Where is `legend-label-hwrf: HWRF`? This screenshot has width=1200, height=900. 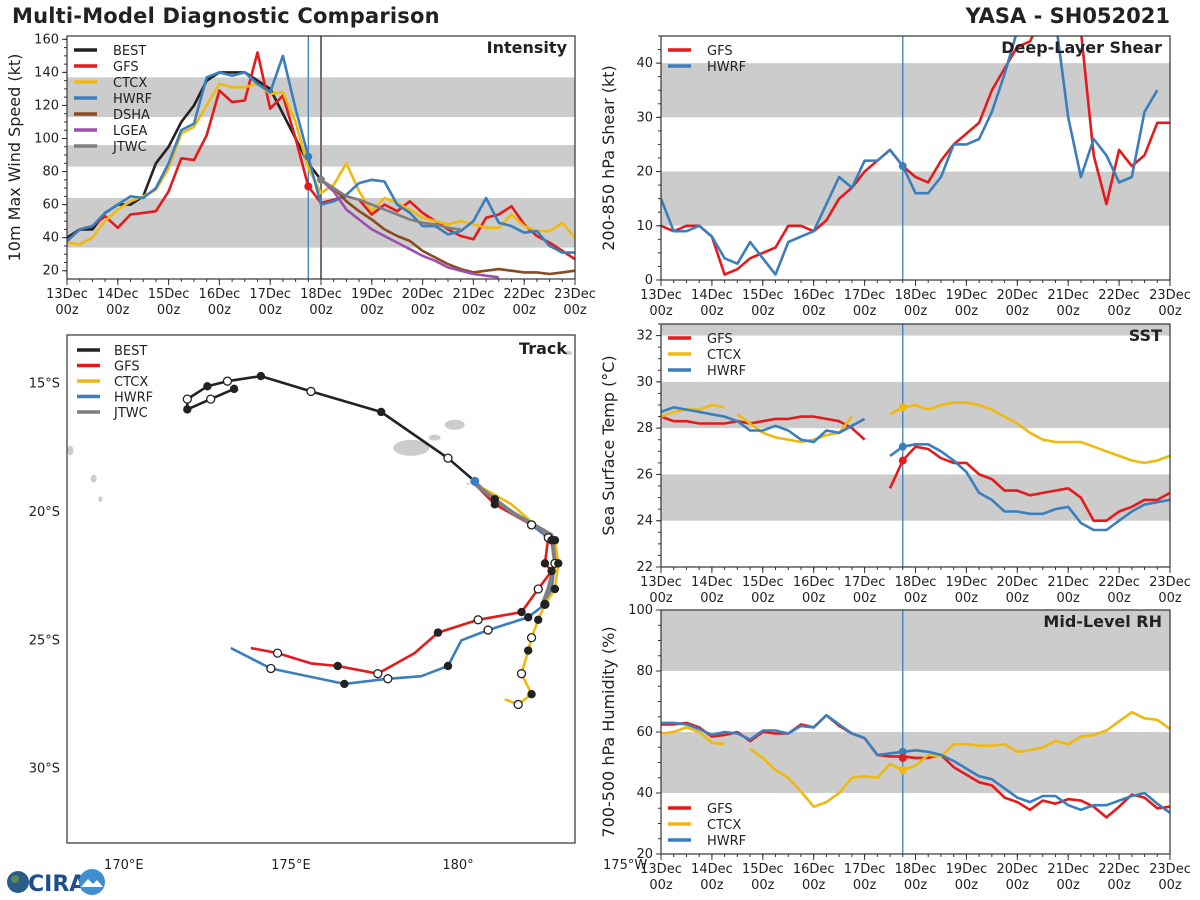 legend-label-hwrf: HWRF is located at coordinates (726, 371).